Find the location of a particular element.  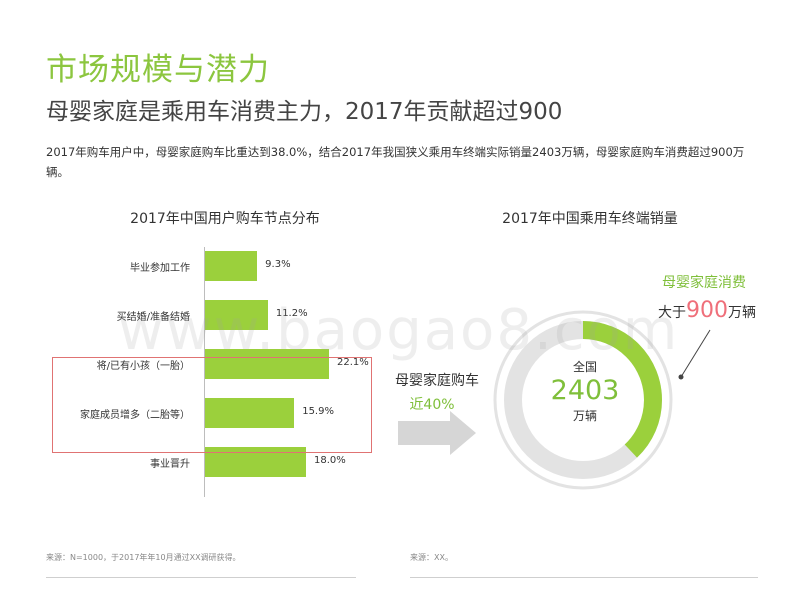

bar-value-label: 22.1% is located at coordinates (353, 362).